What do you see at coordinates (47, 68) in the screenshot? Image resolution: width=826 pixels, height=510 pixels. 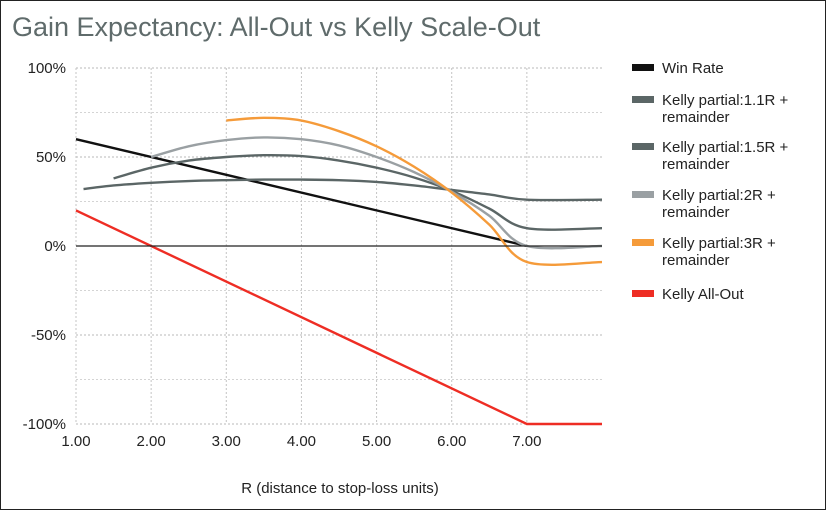 I see `y-tick-label: 100%` at bounding box center [47, 68].